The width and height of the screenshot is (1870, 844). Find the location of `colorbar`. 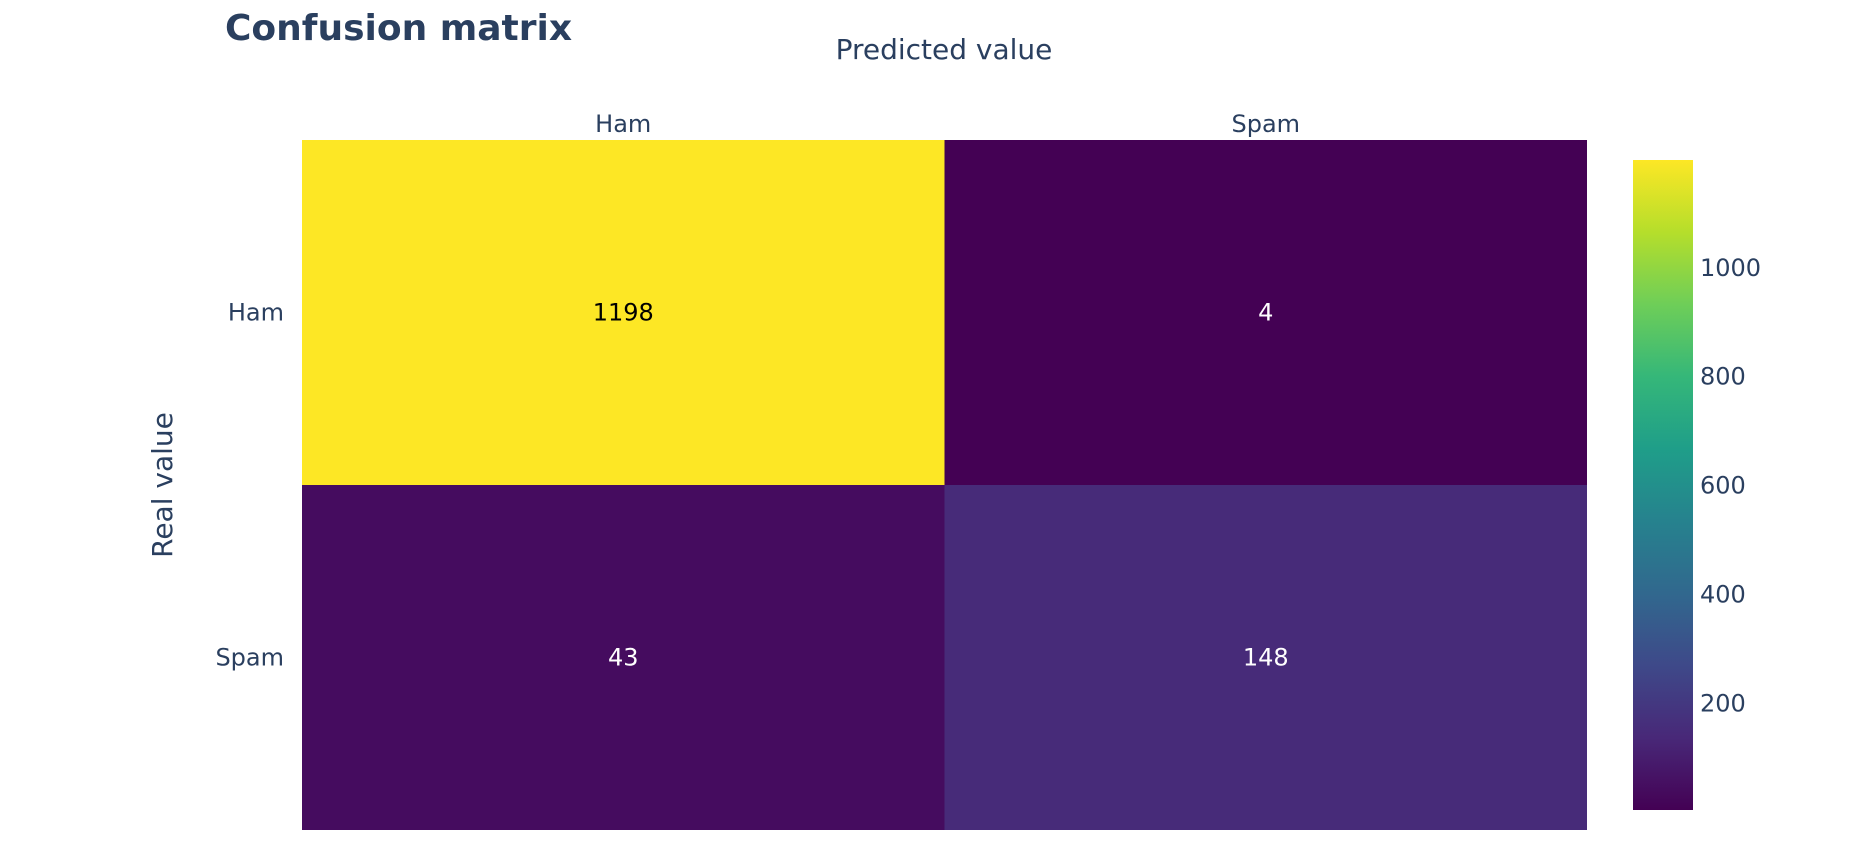

colorbar is located at coordinates (1663, 485).